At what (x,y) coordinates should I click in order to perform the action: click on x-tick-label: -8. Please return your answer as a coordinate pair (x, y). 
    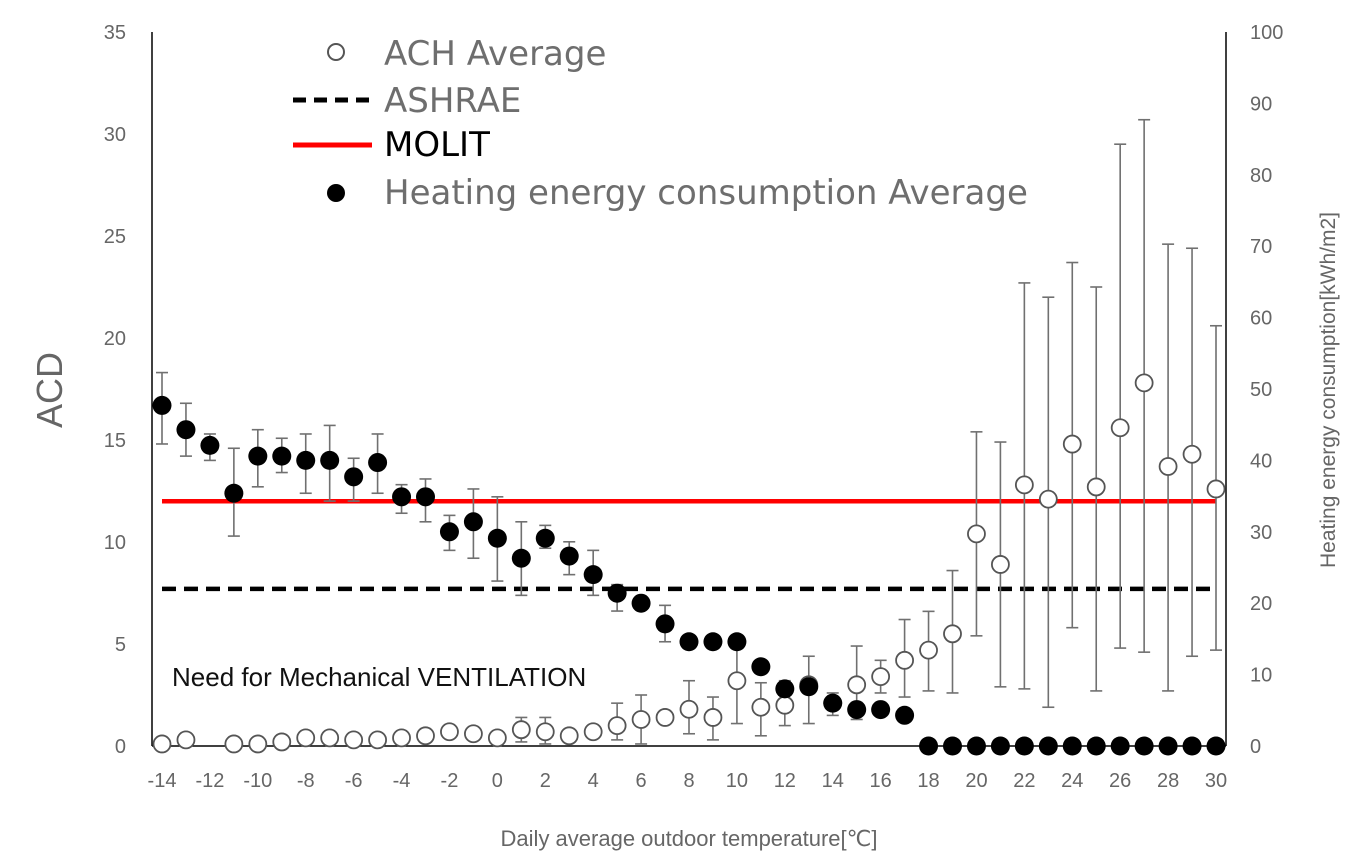
    Looking at the image, I should click on (306, 781).